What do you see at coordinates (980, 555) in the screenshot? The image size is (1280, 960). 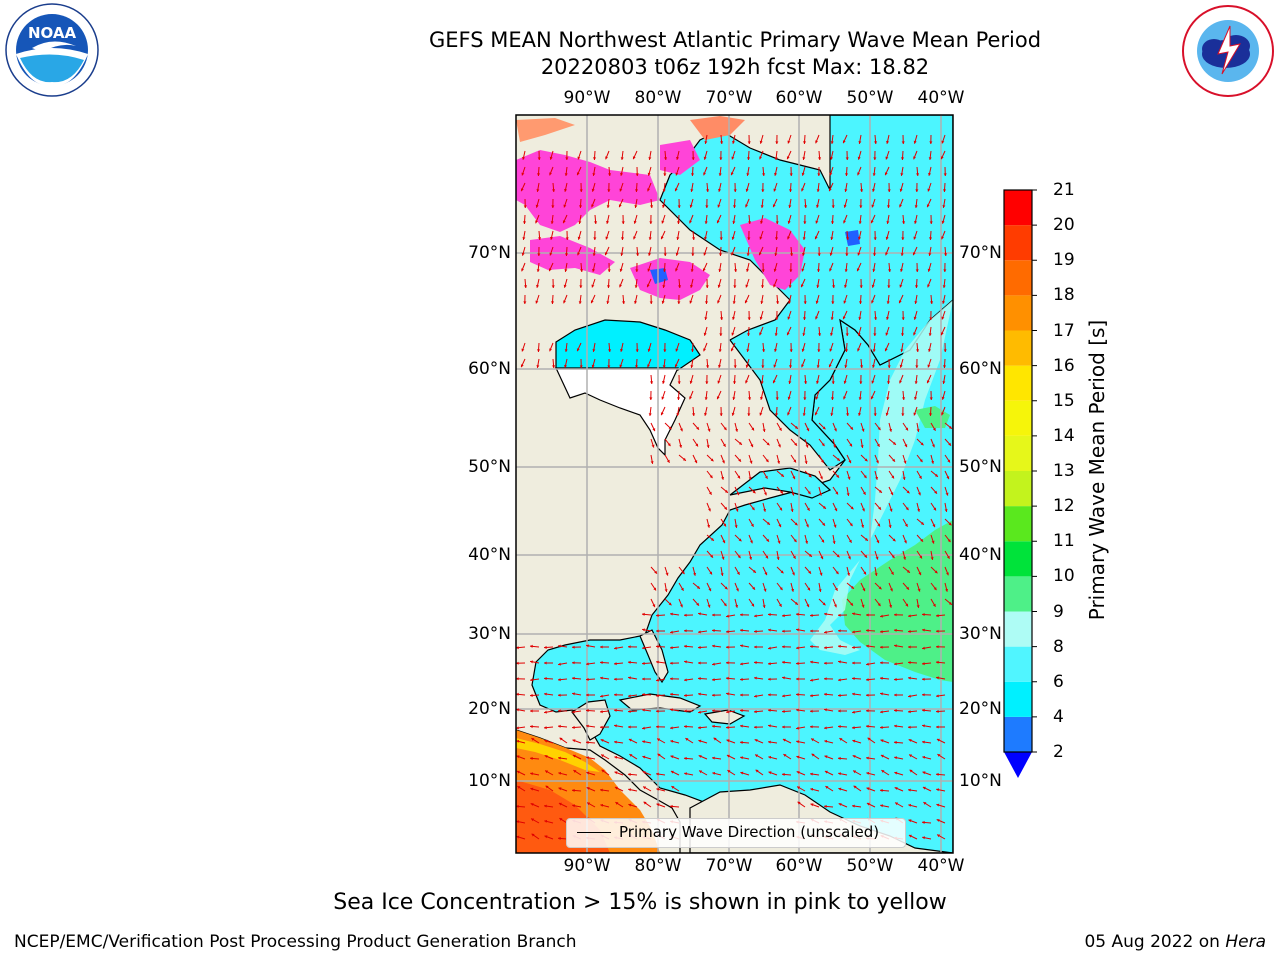 I see `lat-label-right-40n: 40°N` at bounding box center [980, 555].